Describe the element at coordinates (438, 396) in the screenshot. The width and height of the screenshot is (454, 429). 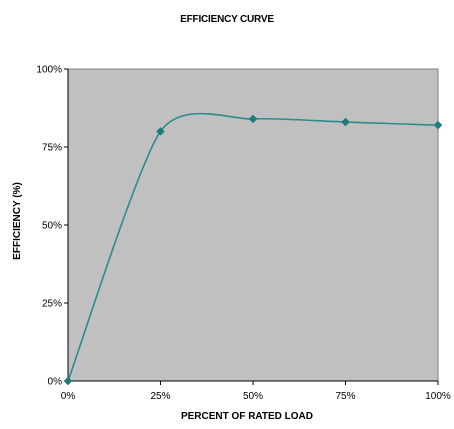
I see `x-tick-label: 100%` at that location.